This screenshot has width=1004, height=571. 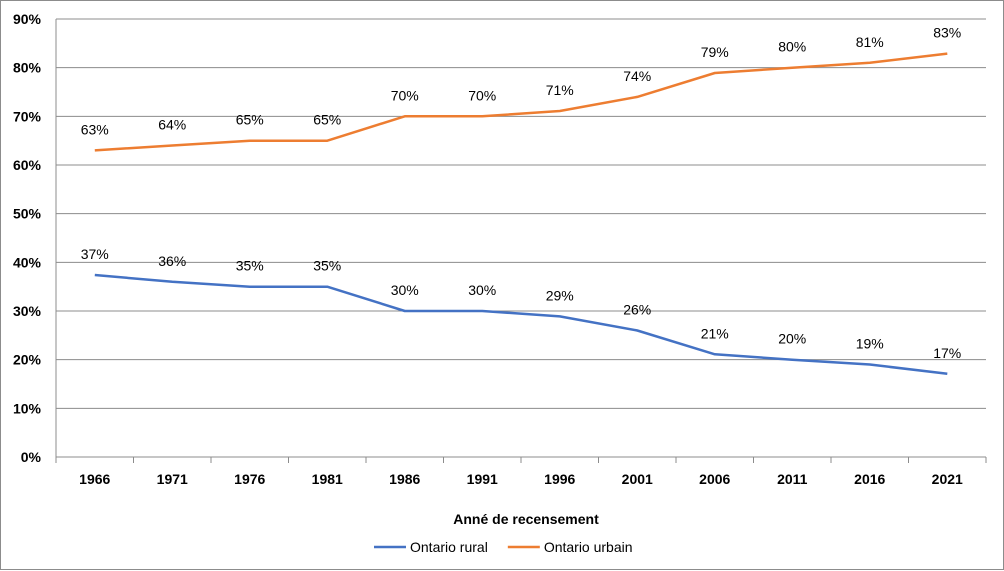 I want to click on x-tick-label: 1981, so click(x=327, y=479).